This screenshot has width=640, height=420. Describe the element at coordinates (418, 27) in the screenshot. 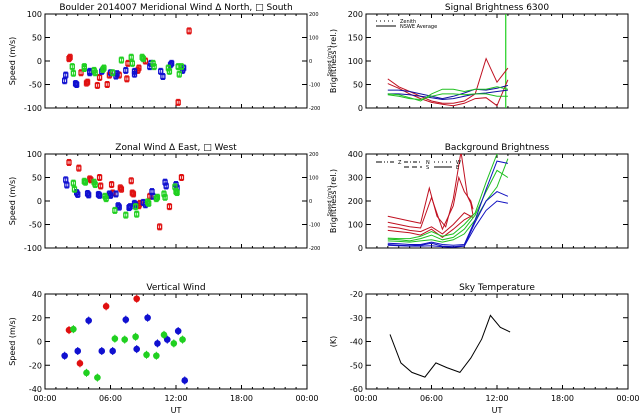

I see `legend-label: NSWE Average` at that location.